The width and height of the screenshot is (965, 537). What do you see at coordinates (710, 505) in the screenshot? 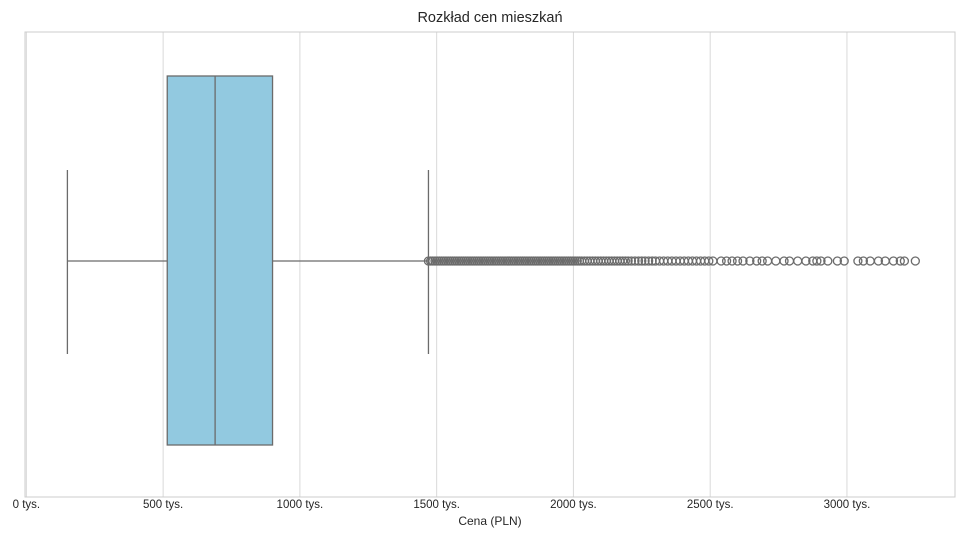
I see `x-tick-label: 2500 tys.` at bounding box center [710, 505].